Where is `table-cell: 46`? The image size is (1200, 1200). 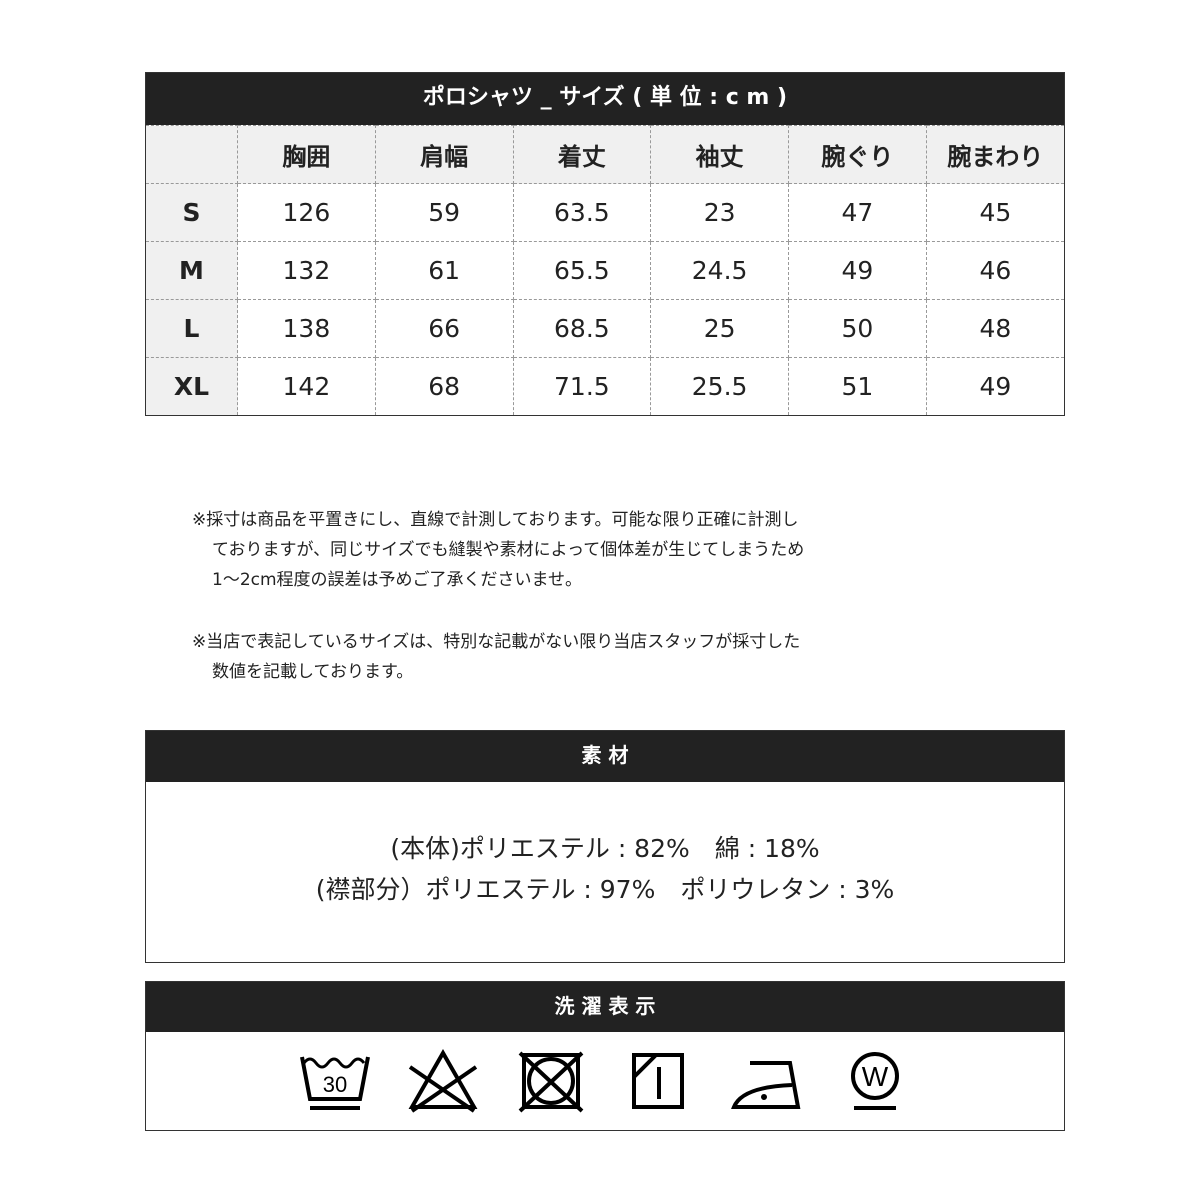 table-cell: 46 is located at coordinates (994, 270).